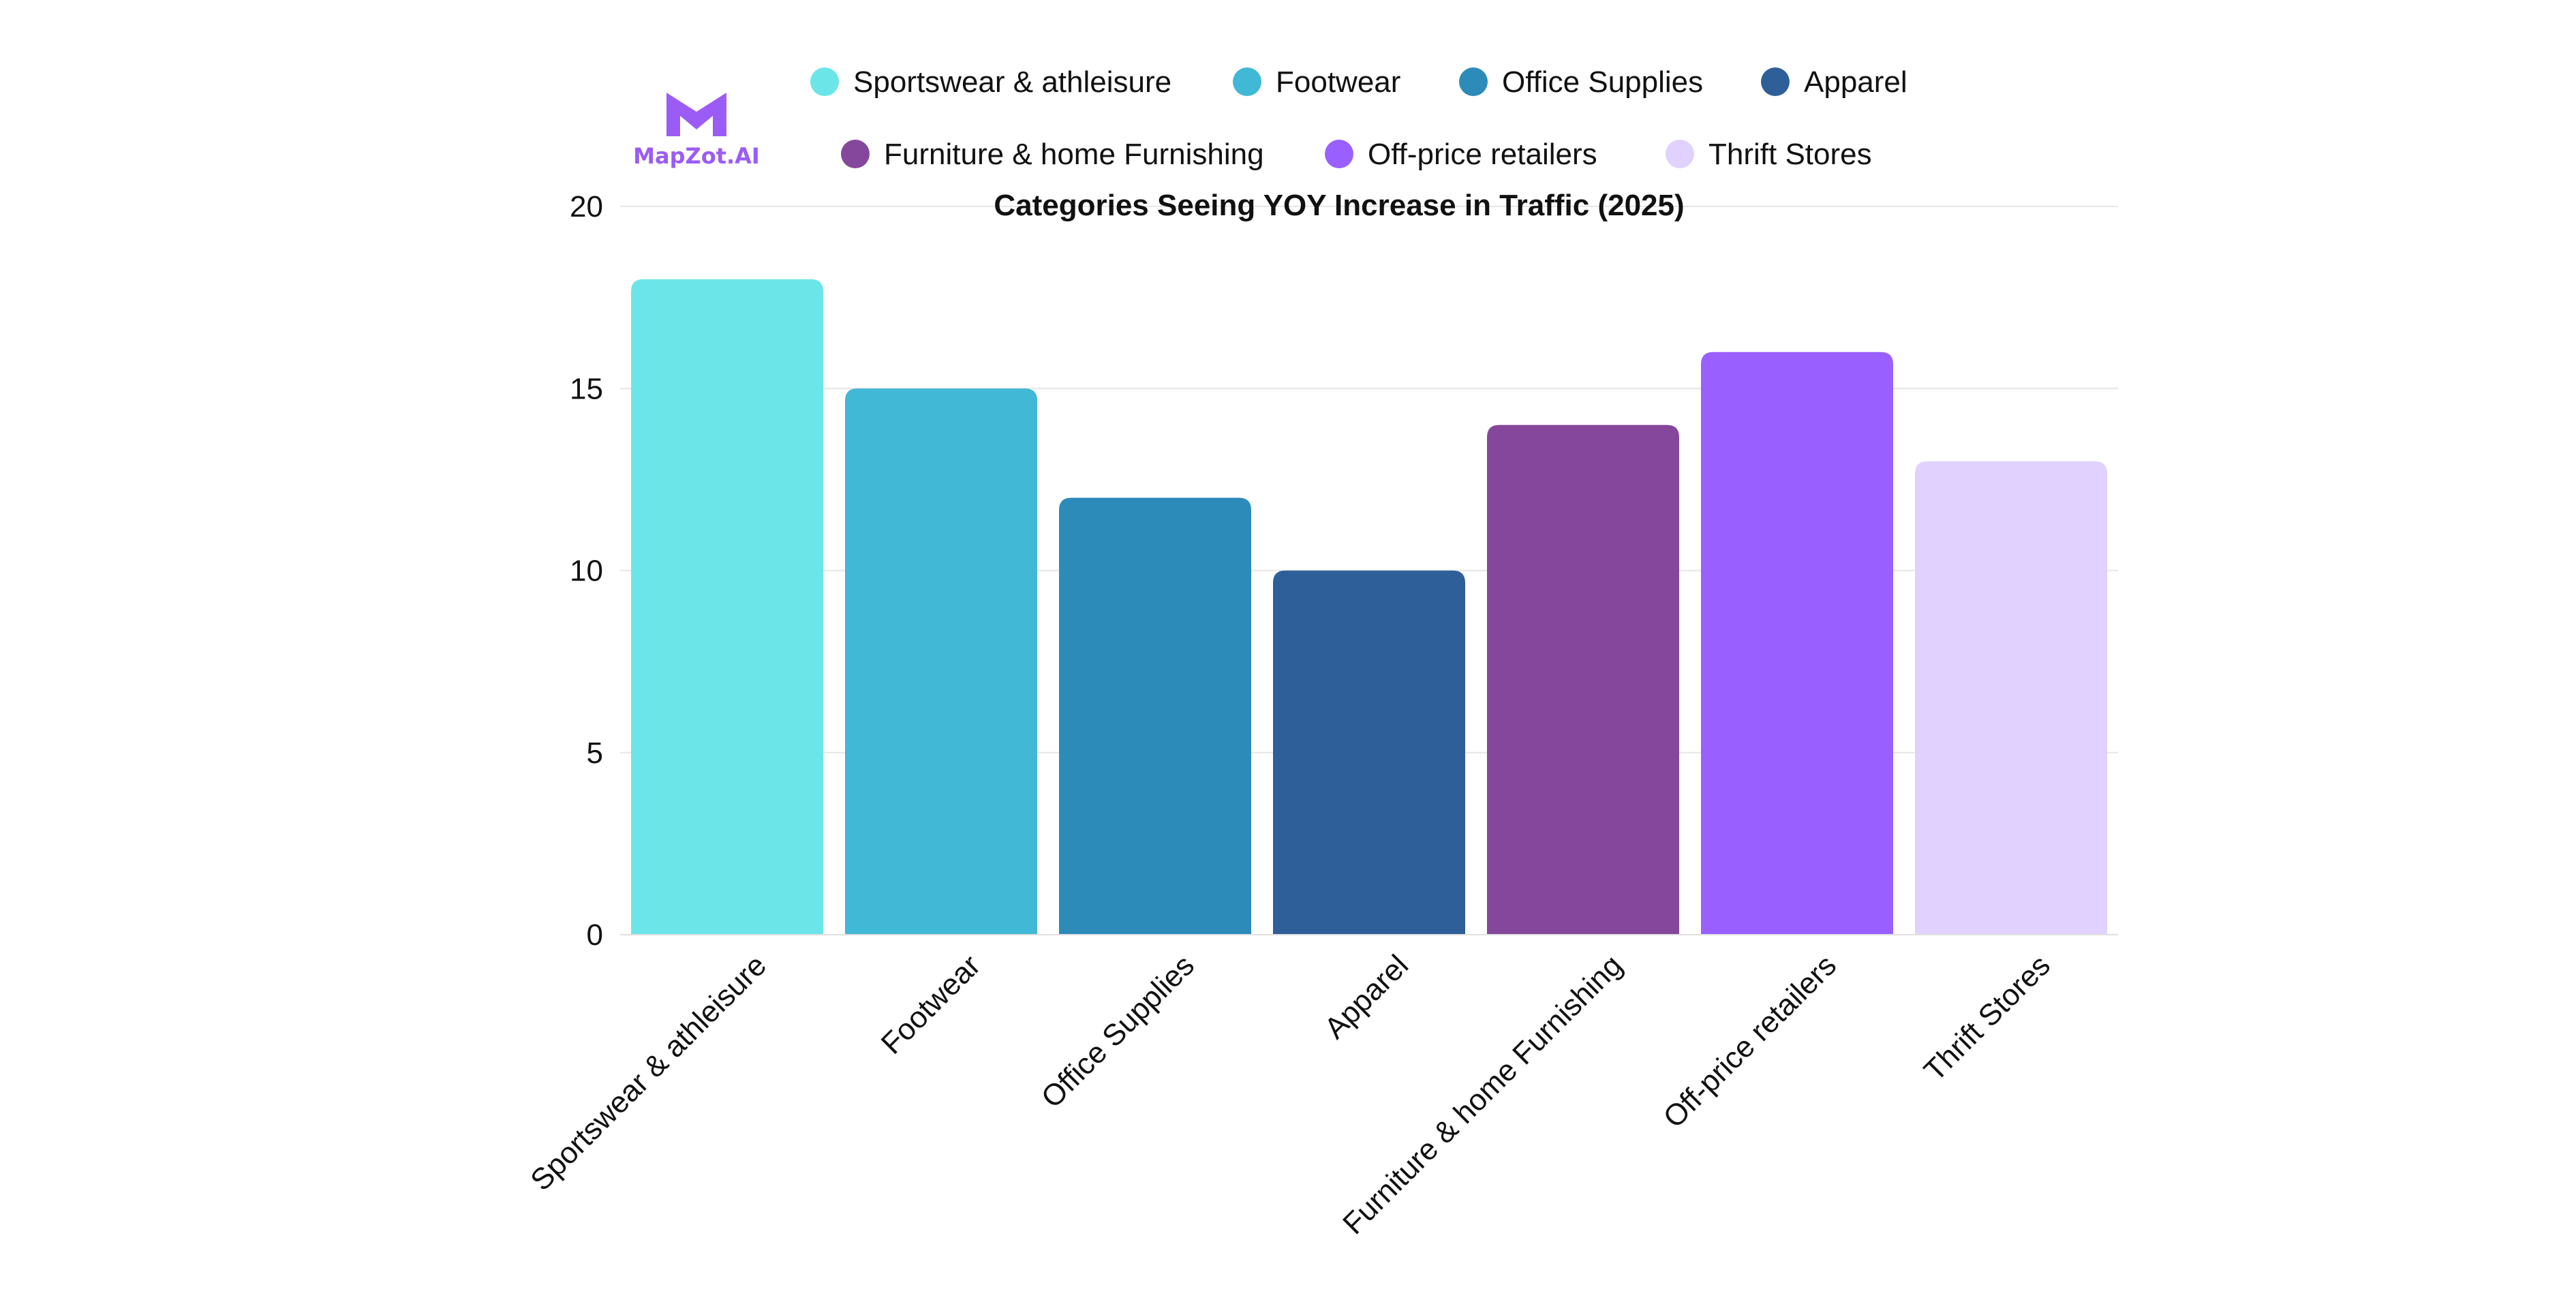 Image resolution: width=2576 pixels, height=1291 pixels. I want to click on legend-label: Apparel, so click(1855, 82).